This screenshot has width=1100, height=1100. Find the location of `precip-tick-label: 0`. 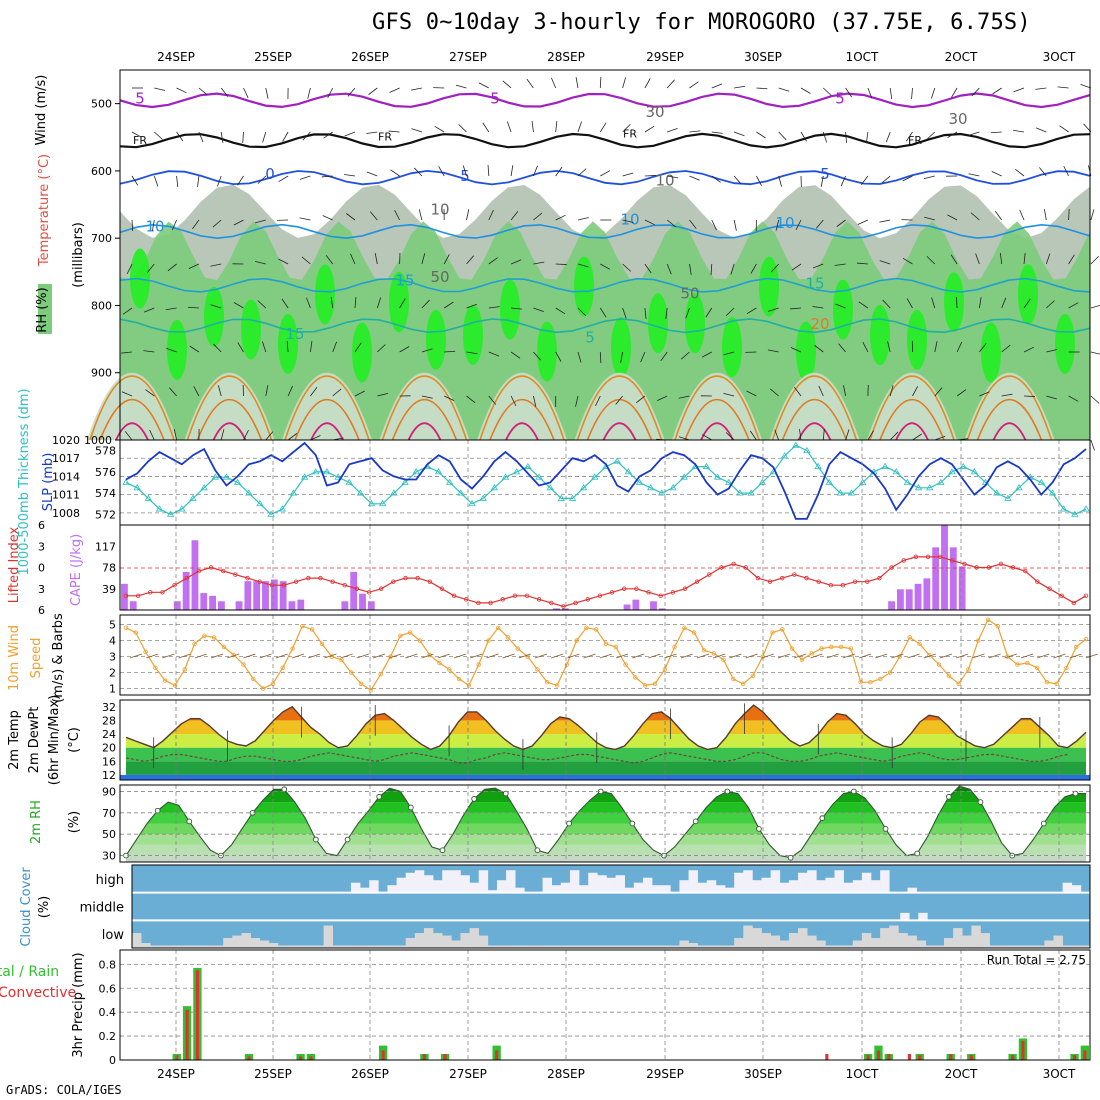

precip-tick-label: 0 is located at coordinates (112, 1060).